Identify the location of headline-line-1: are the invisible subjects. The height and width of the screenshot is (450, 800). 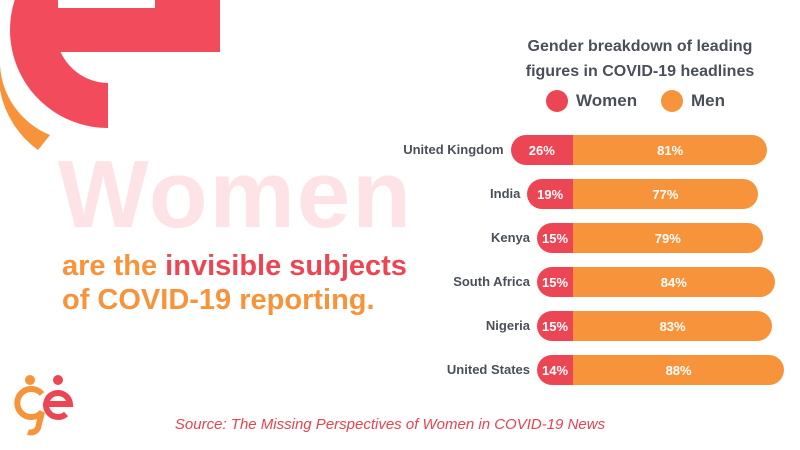
(234, 266).